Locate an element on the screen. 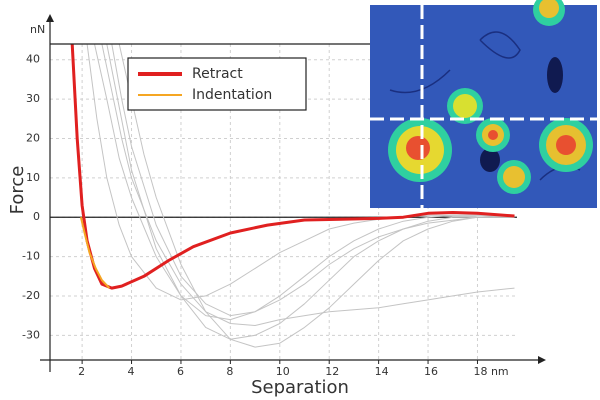  y-unit: nN is located at coordinates (37, 29).